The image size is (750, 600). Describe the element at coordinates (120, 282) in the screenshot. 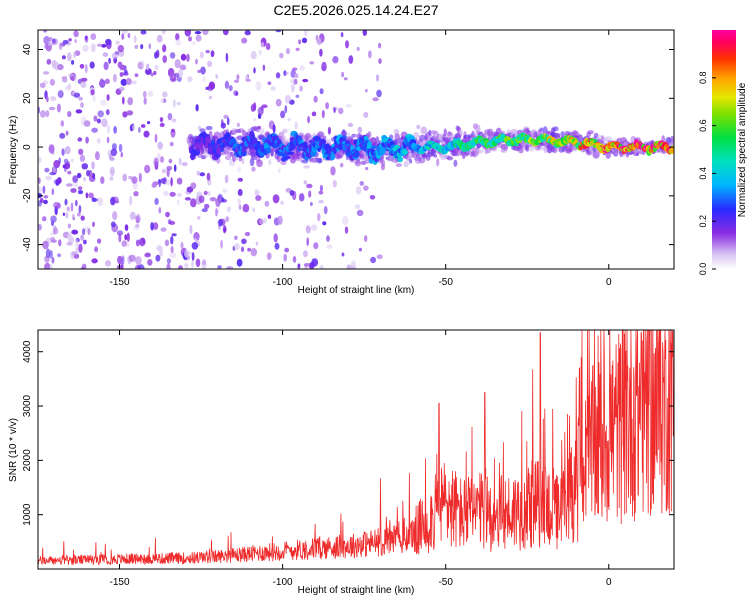

I see `x-tick-label: -150` at that location.